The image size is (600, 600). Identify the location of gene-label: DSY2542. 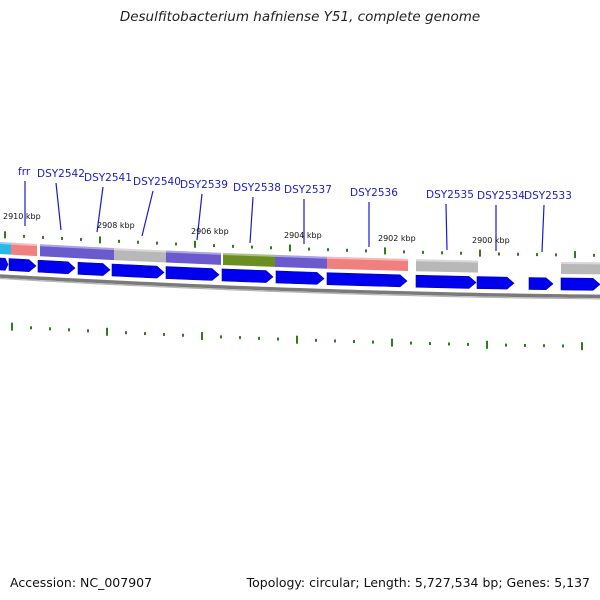
(61, 174).